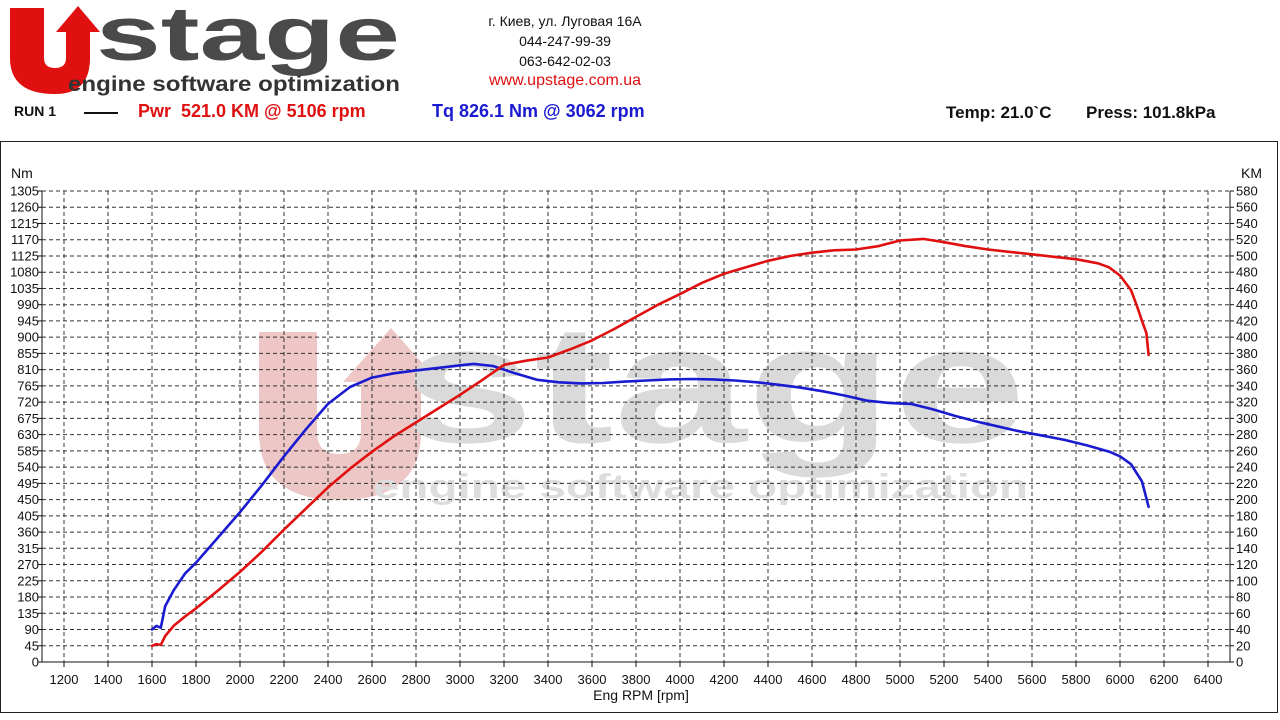 This screenshot has width=1280, height=720. I want to click on x-tick-label: 2200, so click(284, 679).